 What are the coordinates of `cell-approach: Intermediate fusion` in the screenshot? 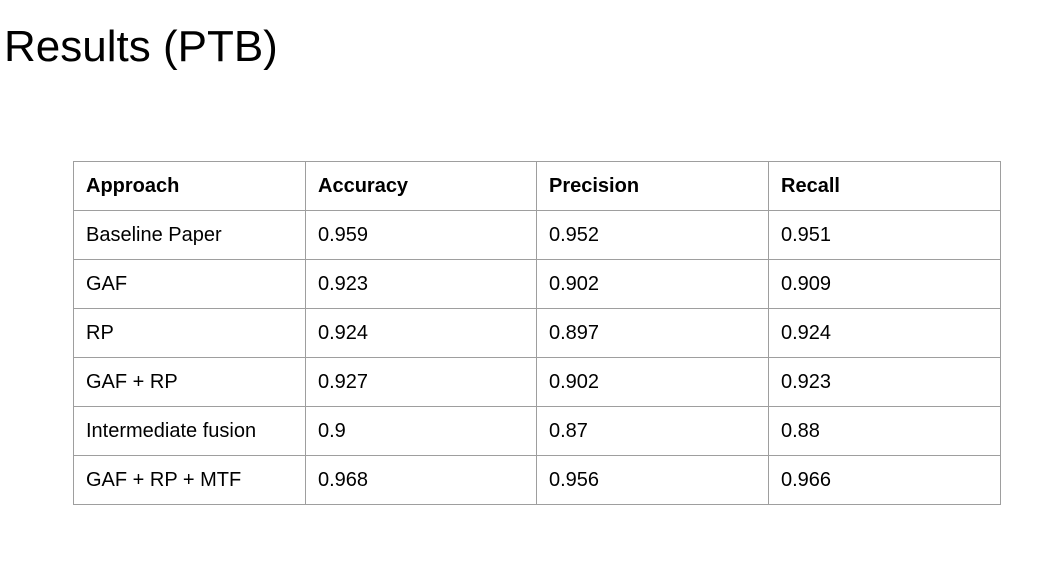 It's located at (189, 431).